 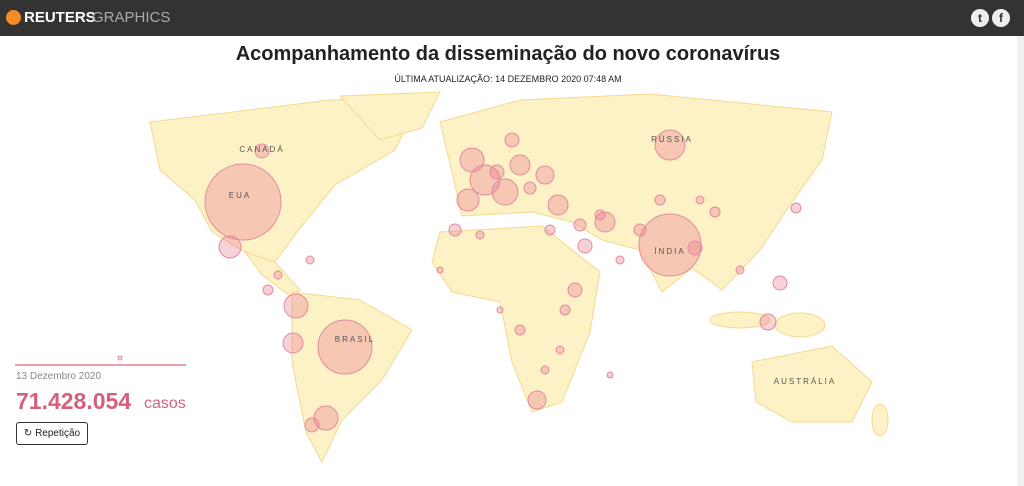 I want to click on map-label: BRASIL, so click(x=355, y=339).